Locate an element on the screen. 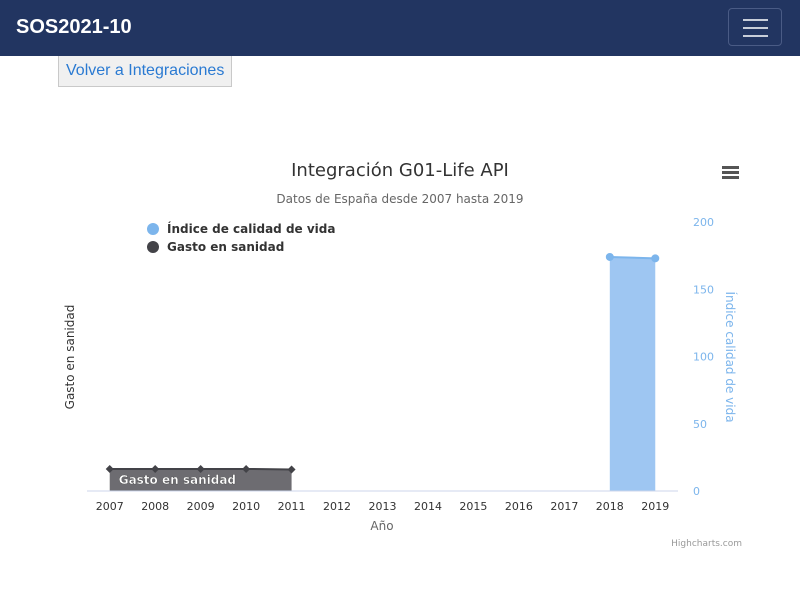 This screenshot has width=800, height=600. x-tick-label: 2008 is located at coordinates (155, 506).